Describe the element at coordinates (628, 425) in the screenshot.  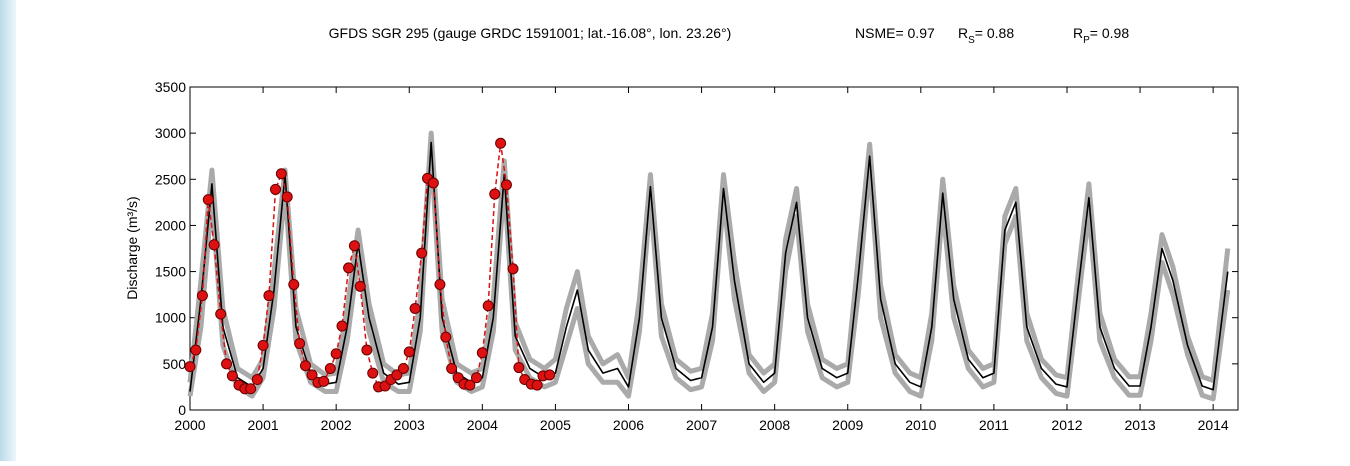
I see `x-tick-label: 2006` at that location.